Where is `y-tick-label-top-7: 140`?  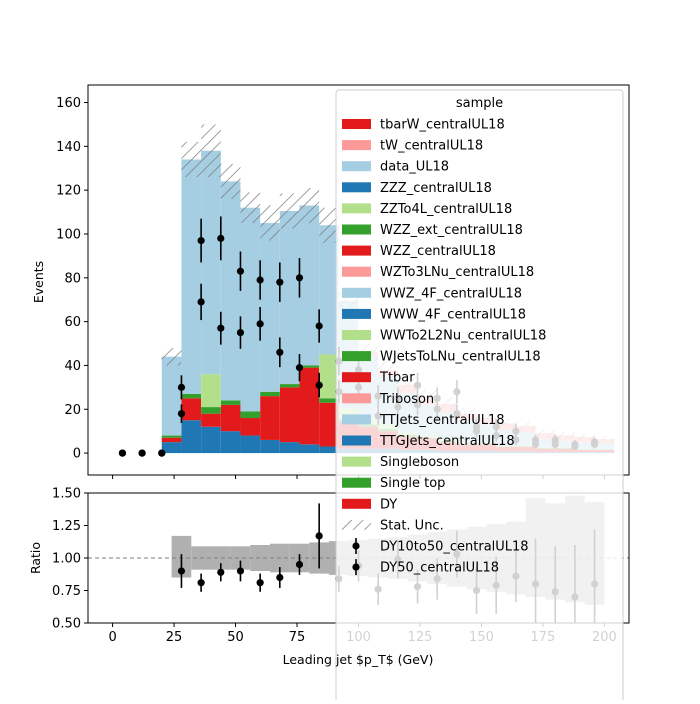
y-tick-label-top-7: 140 is located at coordinates (68, 147).